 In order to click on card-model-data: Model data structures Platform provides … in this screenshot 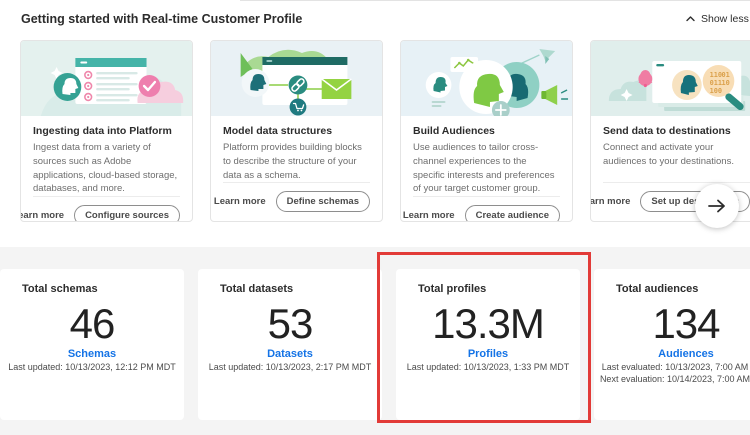, I will do `click(296, 131)`.